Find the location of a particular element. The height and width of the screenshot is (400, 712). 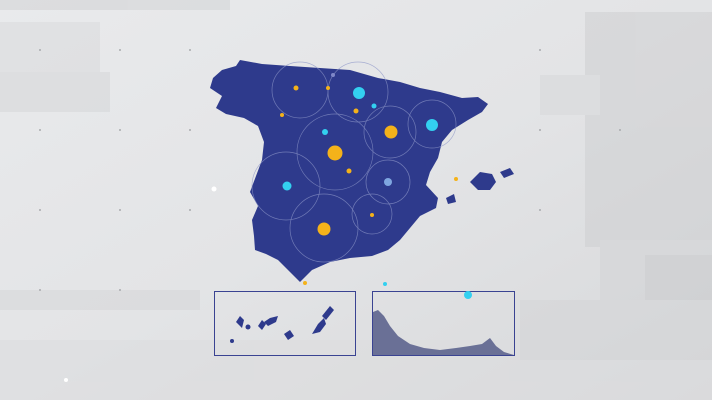

map-dots is located at coordinates (369, 179).